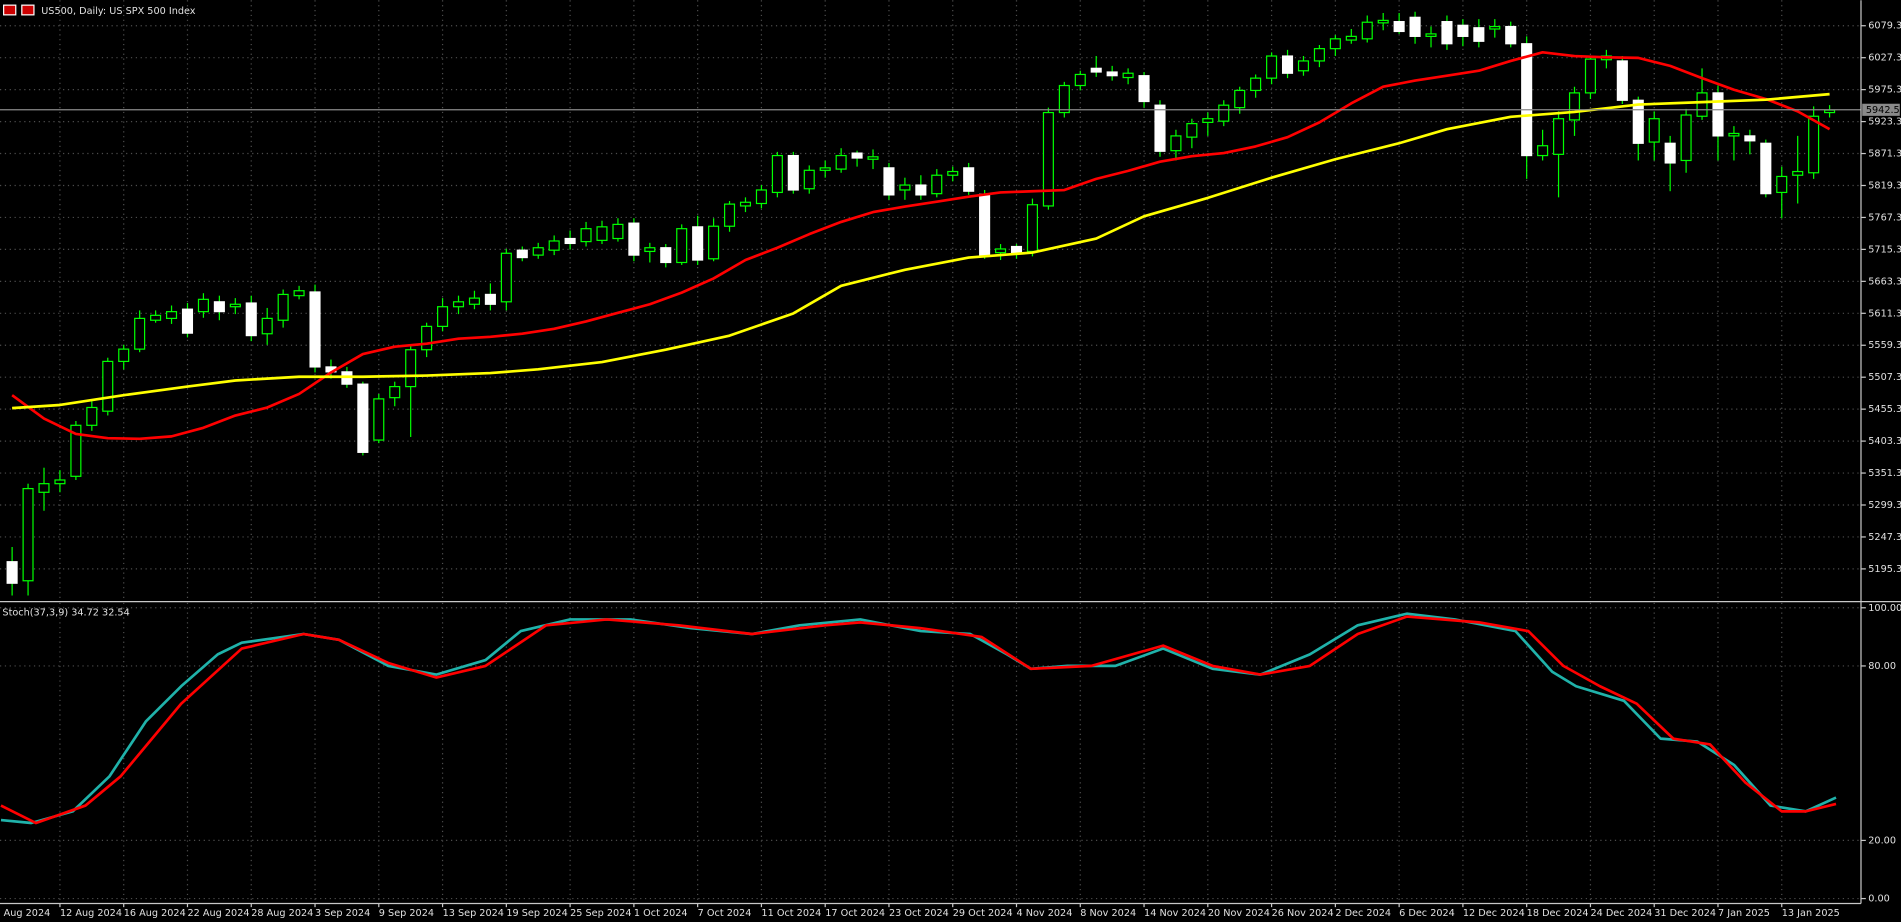 This screenshot has width=1901, height=922. Describe the element at coordinates (1239, 913) in the screenshot. I see `x-tick-label: 20 Nov 2024` at that location.